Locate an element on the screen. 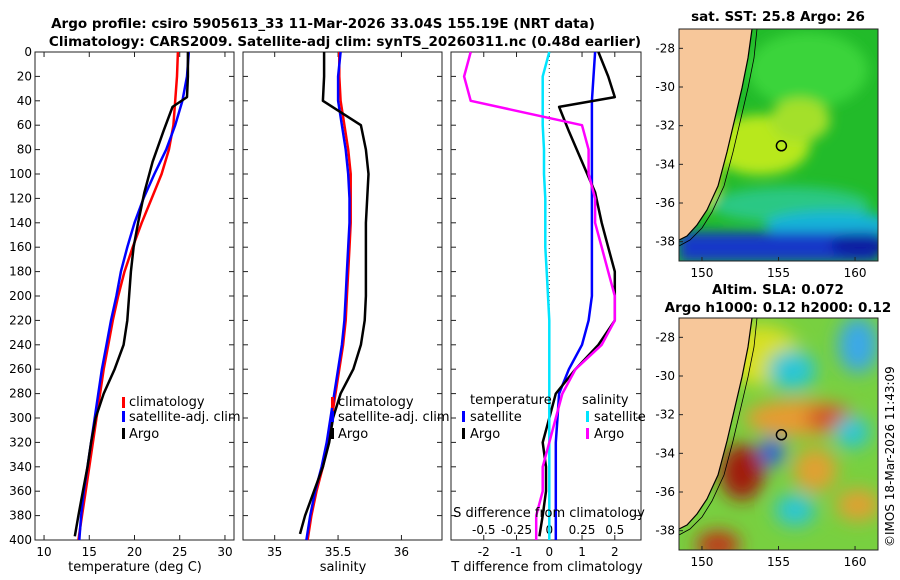 This screenshot has width=900, height=580. legend-label-sal-satellite: satellite is located at coordinates (620, 417).